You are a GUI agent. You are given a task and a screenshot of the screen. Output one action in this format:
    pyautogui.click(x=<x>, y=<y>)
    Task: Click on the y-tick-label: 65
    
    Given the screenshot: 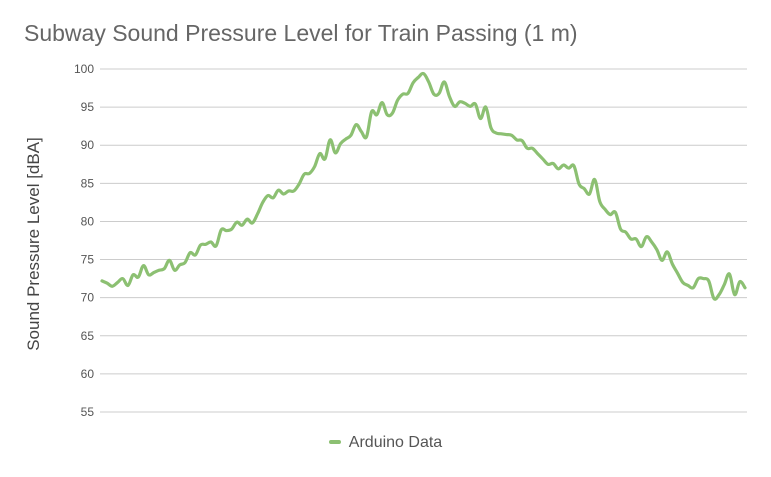 What is the action you would take?
    pyautogui.click(x=88, y=336)
    